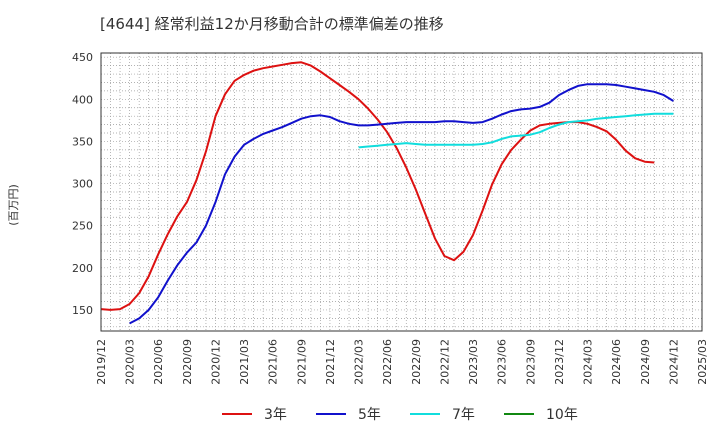 This screenshot has width=720, height=440. I want to click on x-tick-label: 2020/09, so click(187, 362).